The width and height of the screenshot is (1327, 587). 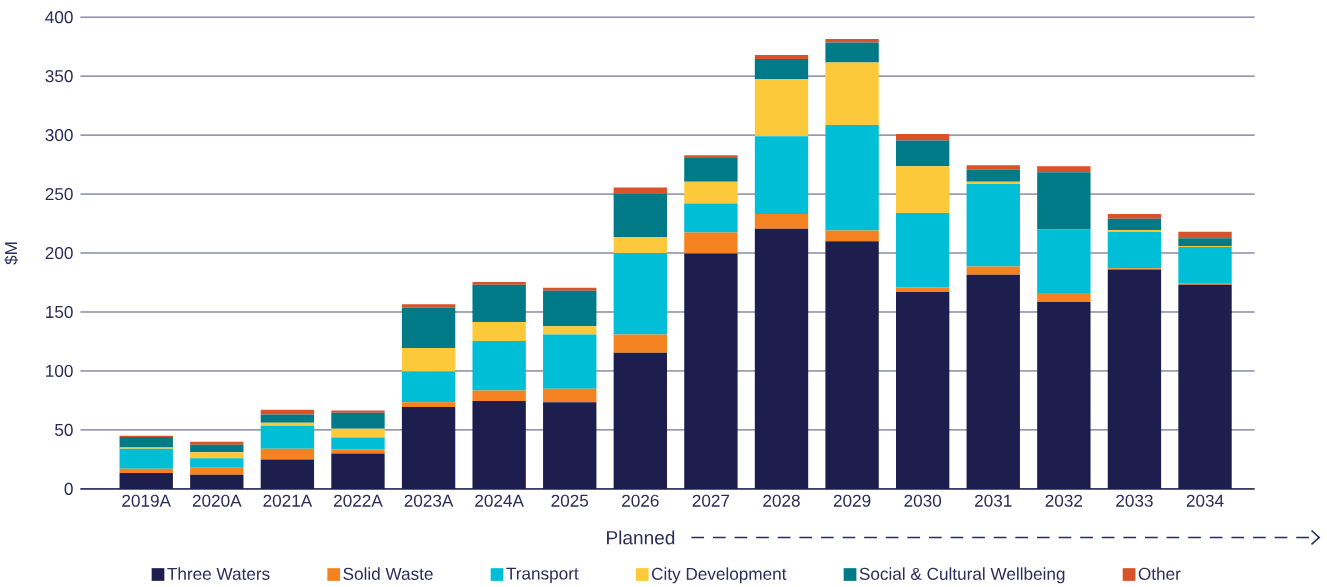 What do you see at coordinates (852, 500) in the screenshot?
I see `x-tick-label: 2029` at bounding box center [852, 500].